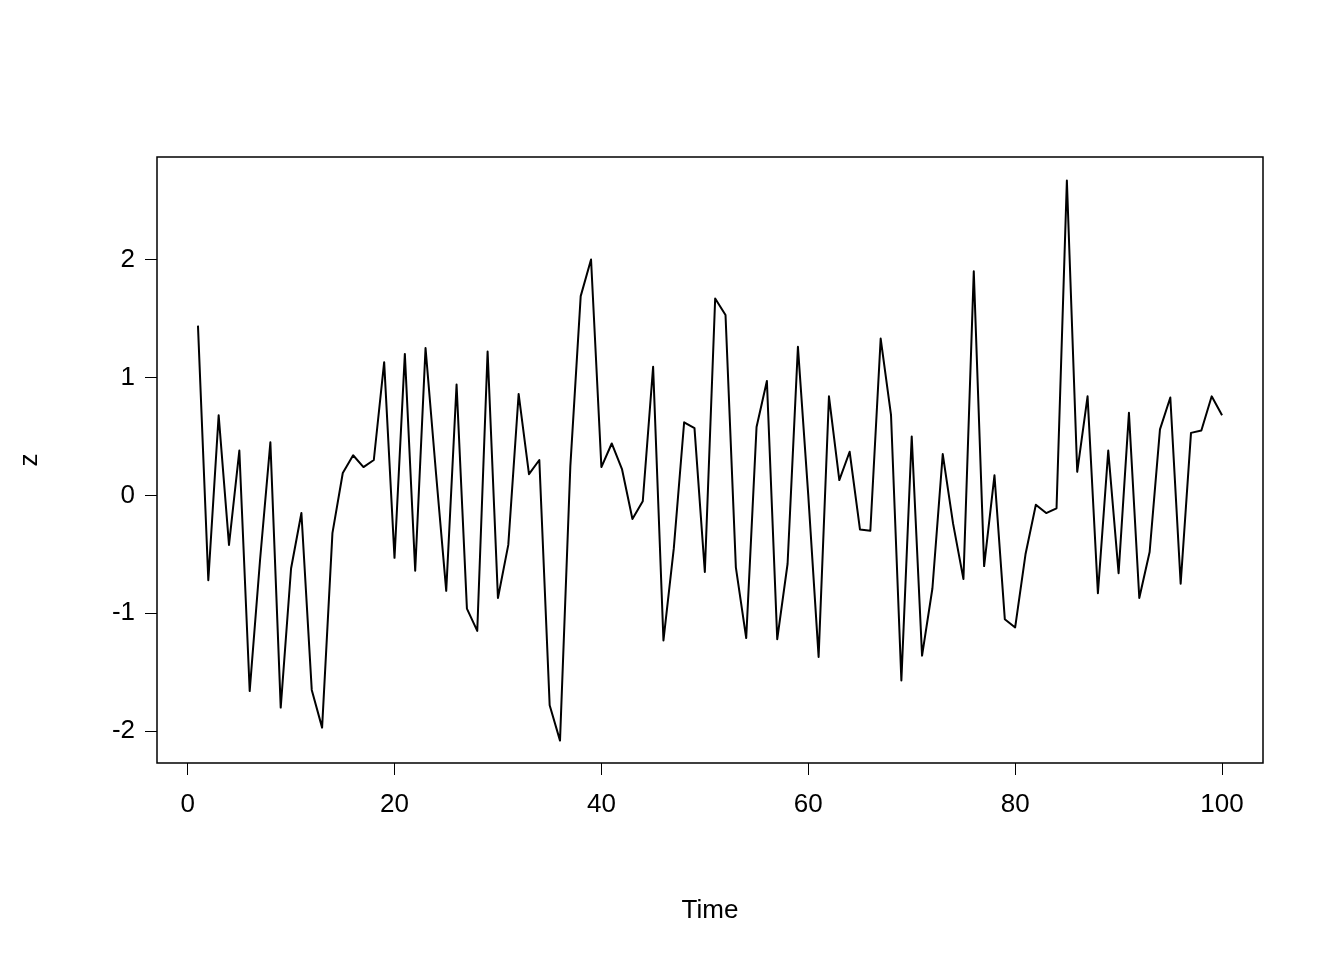  Describe the element at coordinates (127, 375) in the screenshot. I see `y-tick-label: 1` at that location.